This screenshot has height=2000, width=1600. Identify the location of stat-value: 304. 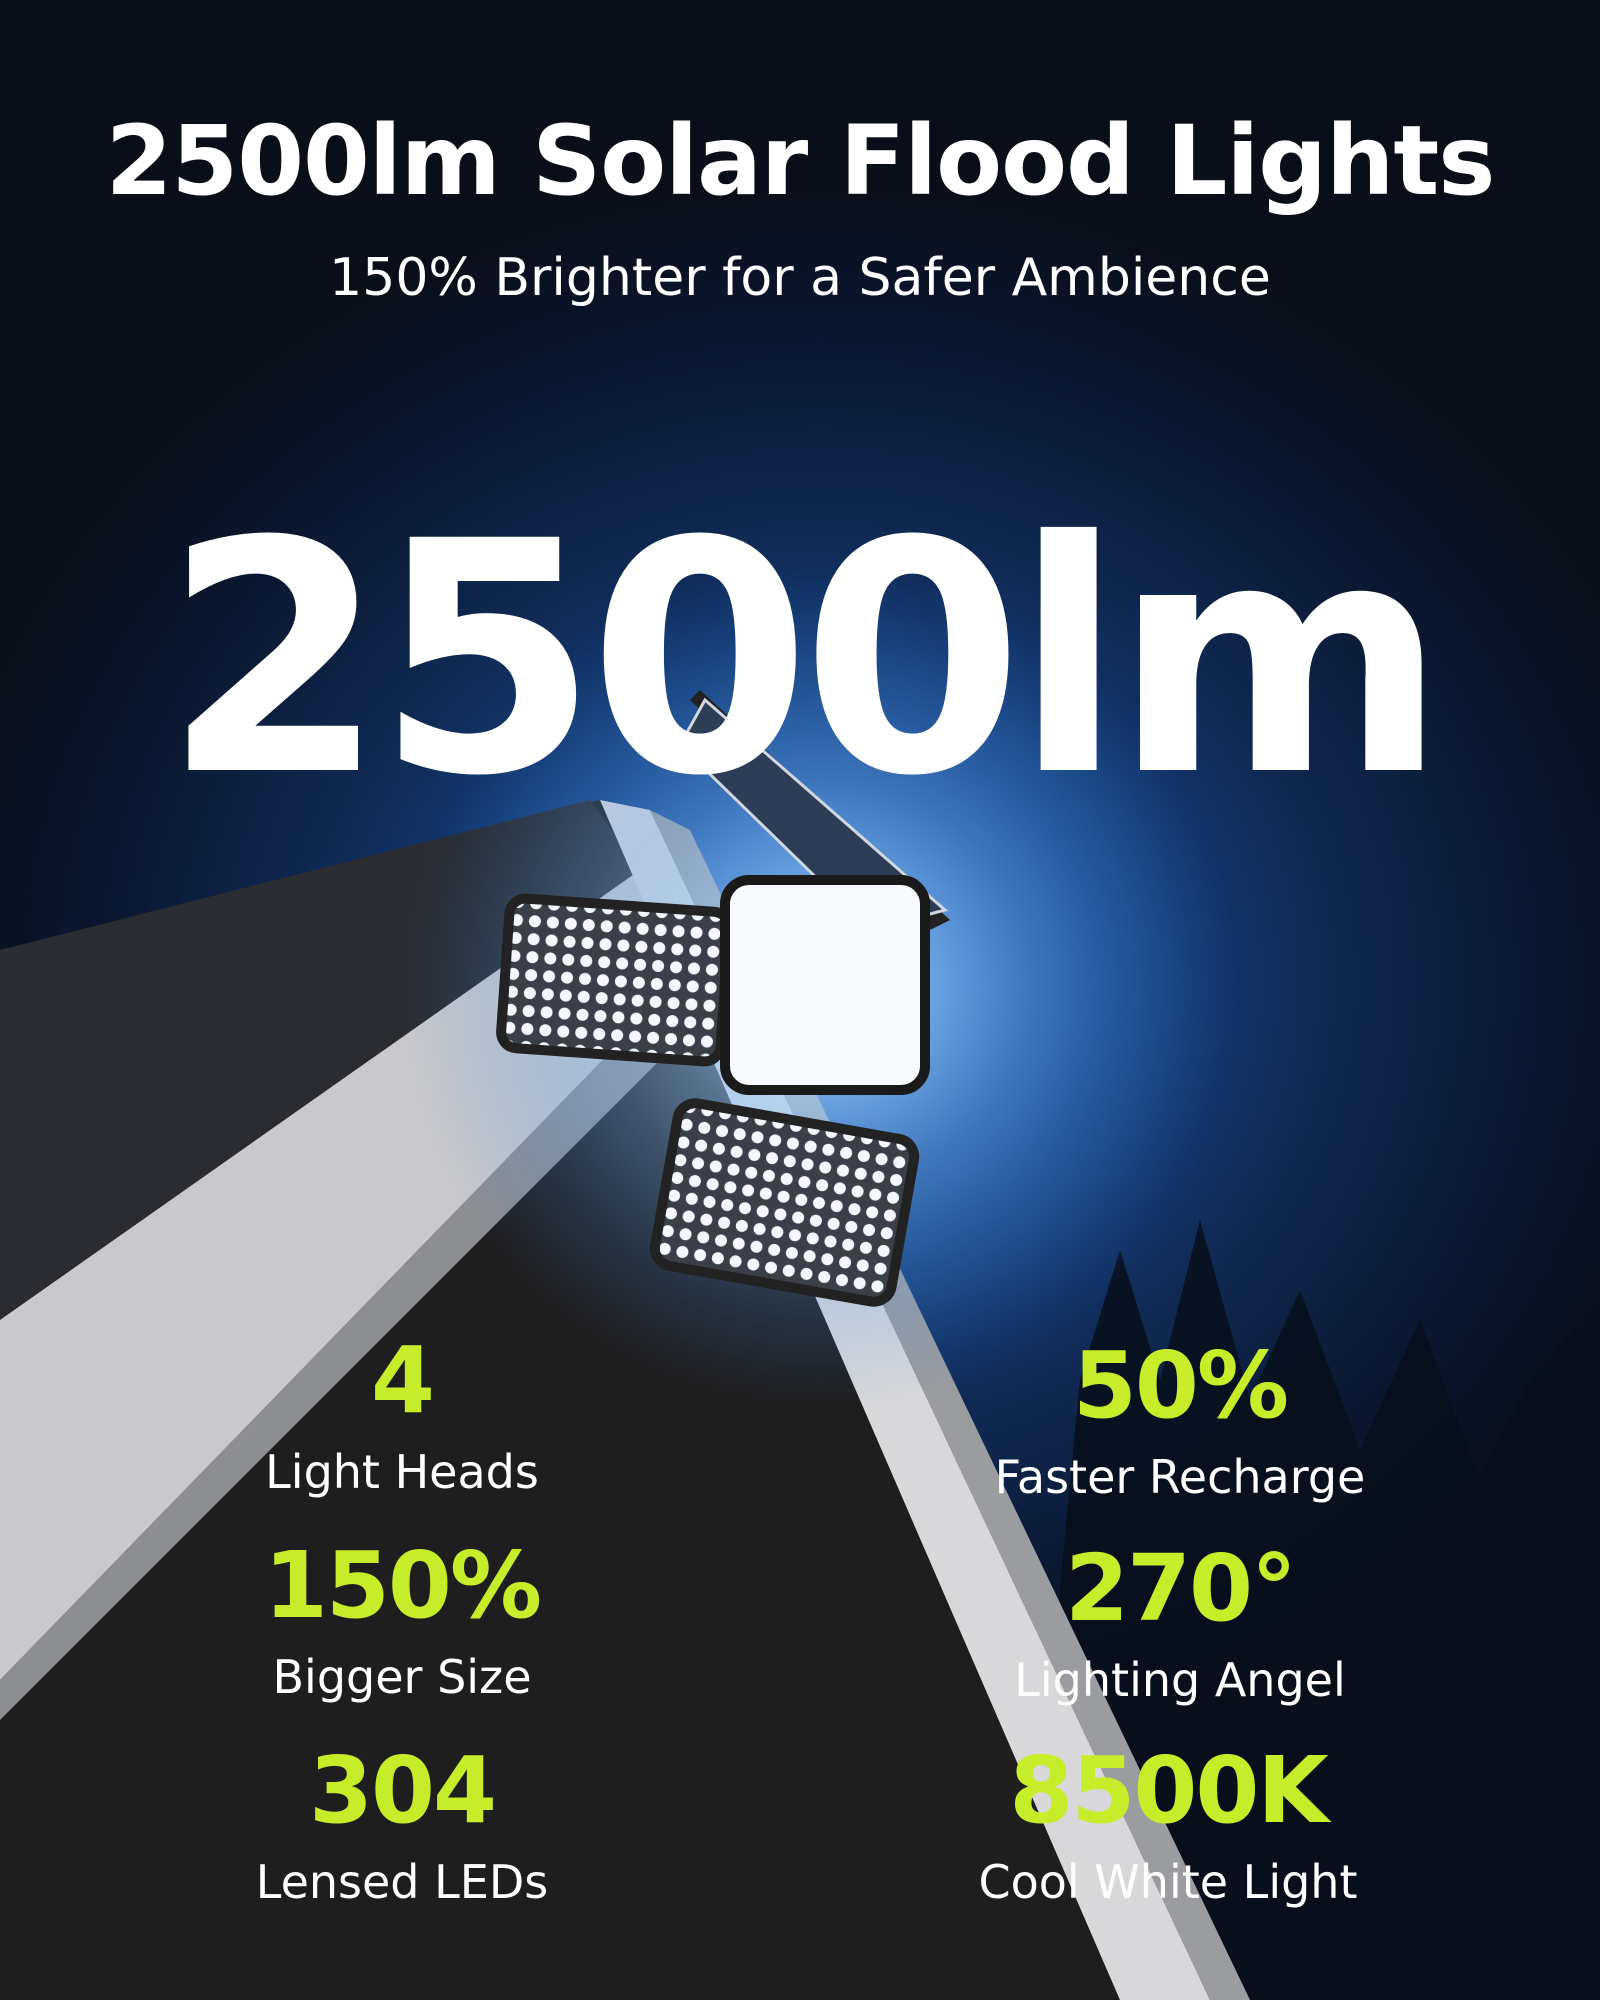
(402, 1790).